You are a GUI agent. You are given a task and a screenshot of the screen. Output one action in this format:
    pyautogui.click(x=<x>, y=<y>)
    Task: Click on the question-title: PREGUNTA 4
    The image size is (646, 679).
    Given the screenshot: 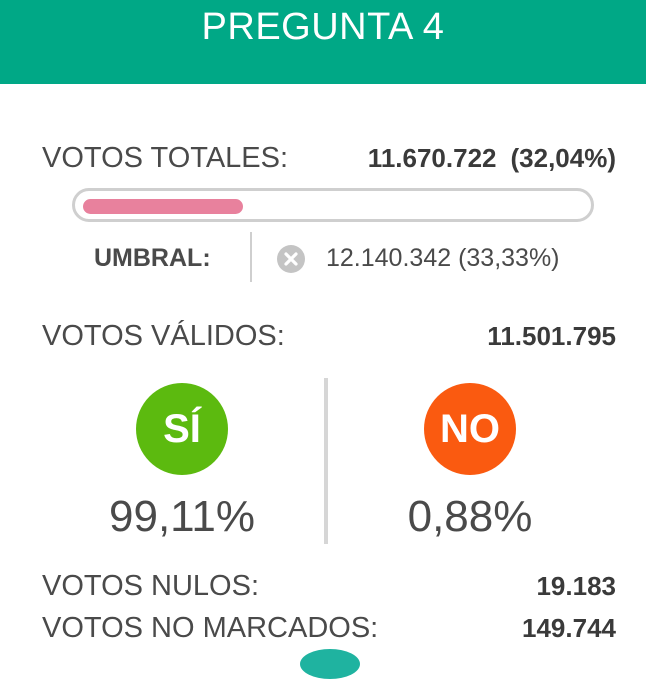 What is the action you would take?
    pyautogui.click(x=323, y=27)
    